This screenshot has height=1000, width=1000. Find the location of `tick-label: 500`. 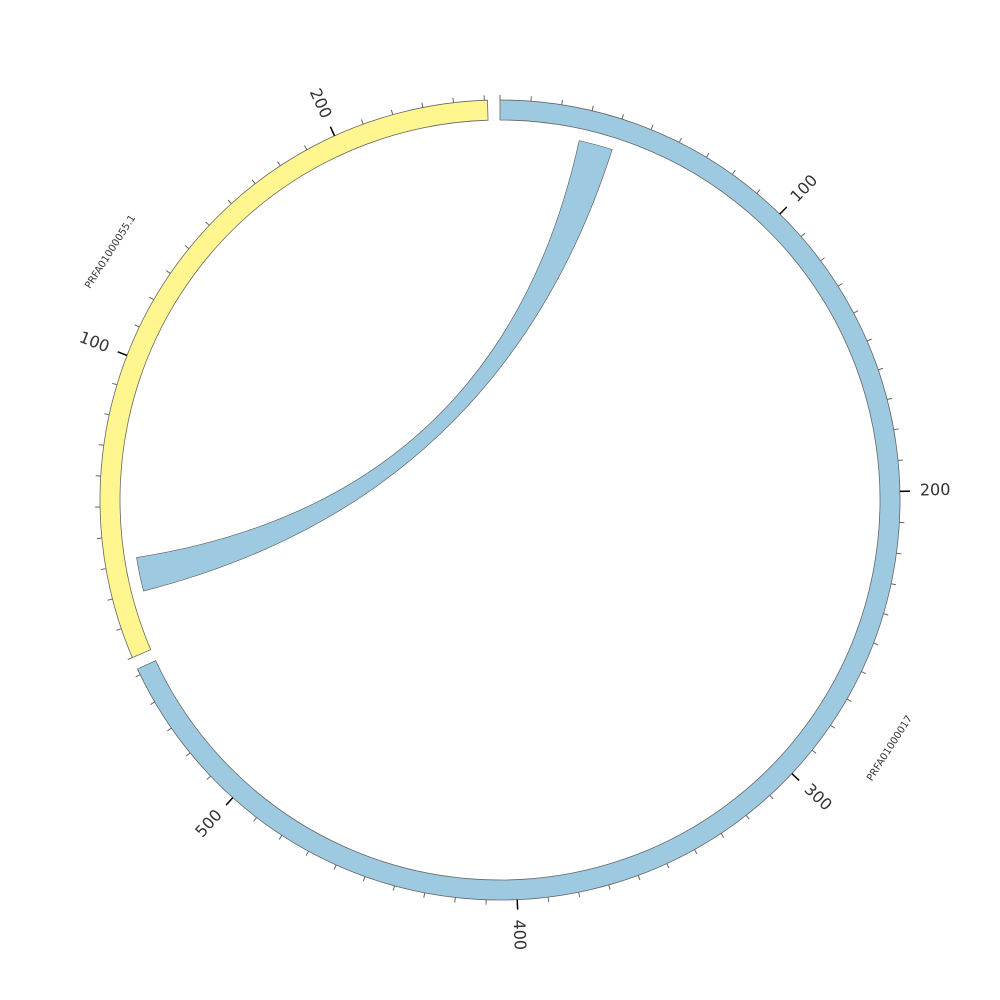

tick-label: 500 is located at coordinates (208, 823).